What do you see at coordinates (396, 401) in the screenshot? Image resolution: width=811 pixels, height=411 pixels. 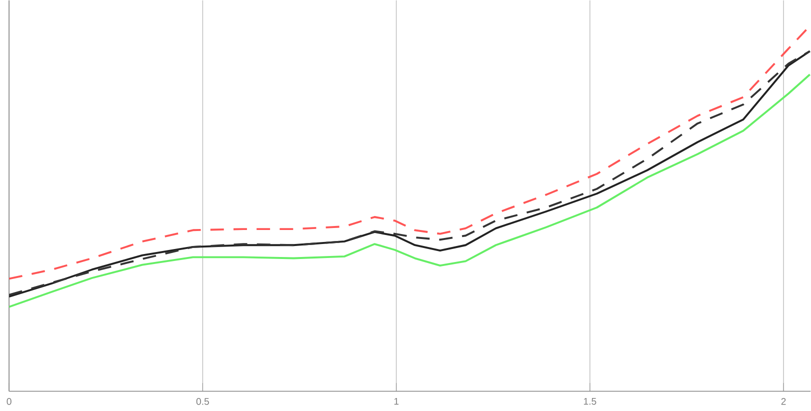 I see `x-tick-label: 1` at bounding box center [396, 401].